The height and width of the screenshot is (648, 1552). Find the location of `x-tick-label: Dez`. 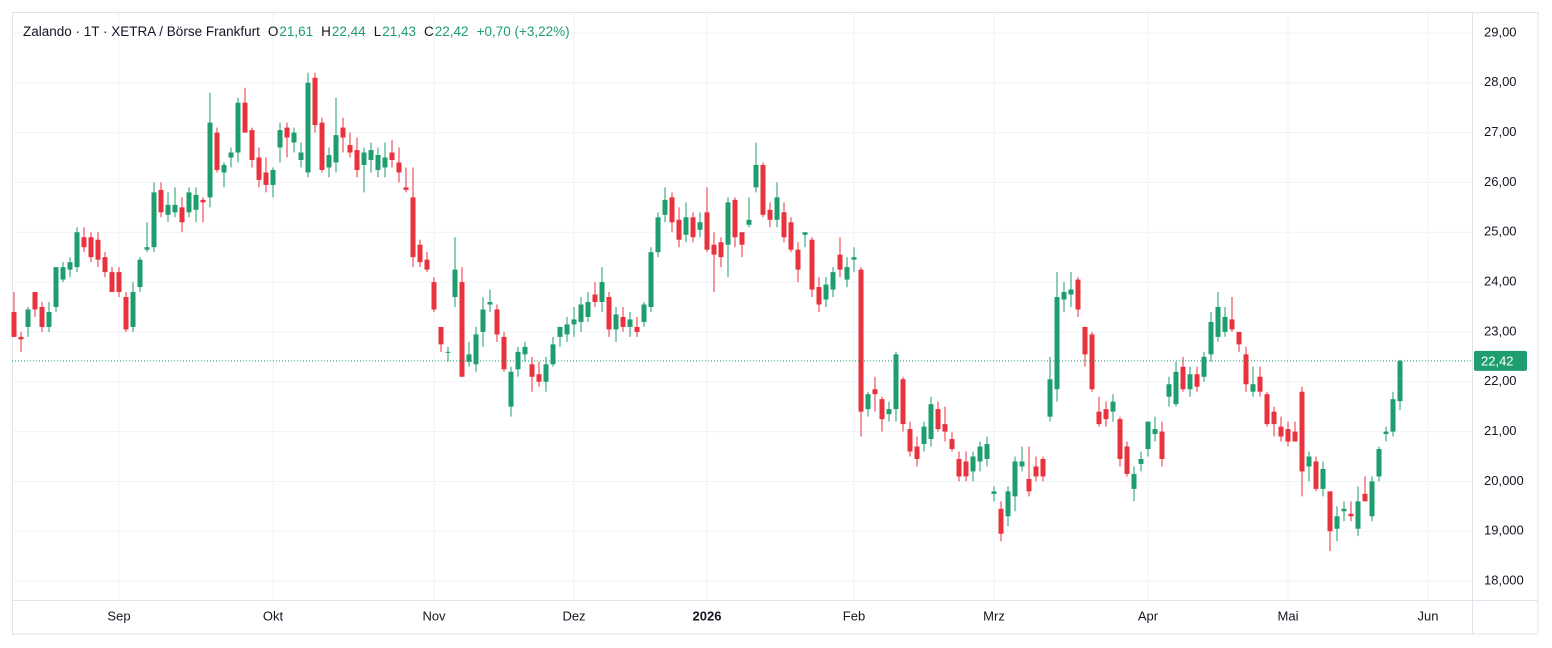

x-tick-label: Dez is located at coordinates (573, 615).